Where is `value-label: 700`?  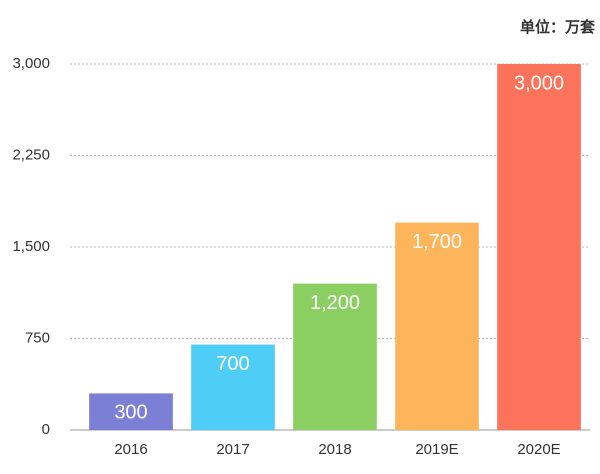 value-label: 700 is located at coordinates (232, 364).